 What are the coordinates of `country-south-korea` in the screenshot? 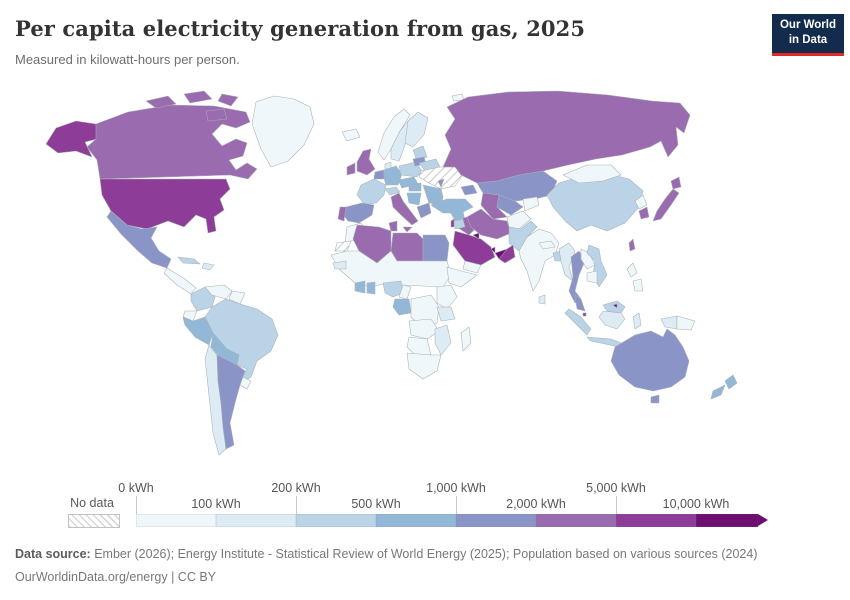 It's located at (644, 213).